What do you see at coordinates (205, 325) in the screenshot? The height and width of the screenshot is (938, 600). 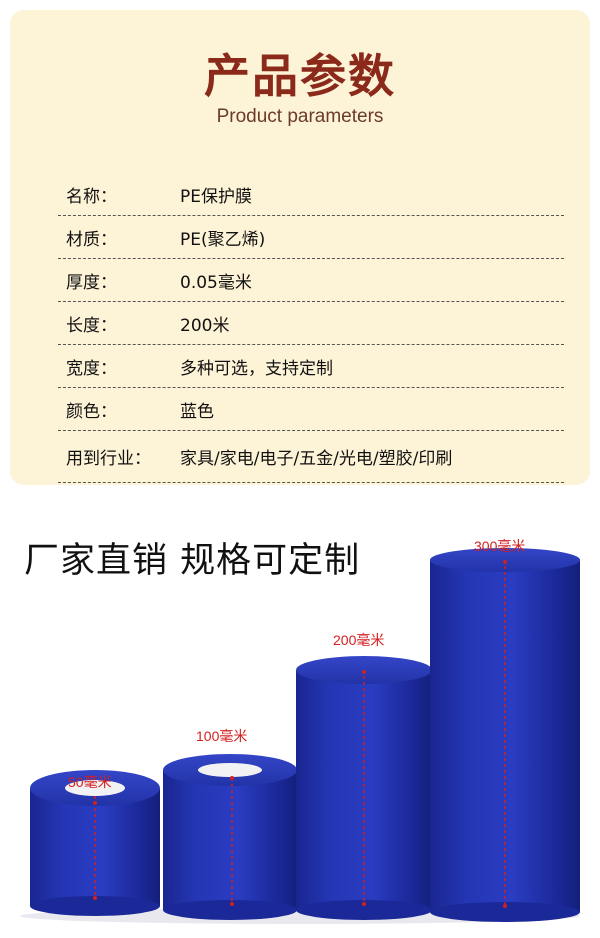 I see `param-value: 200米` at bounding box center [205, 325].